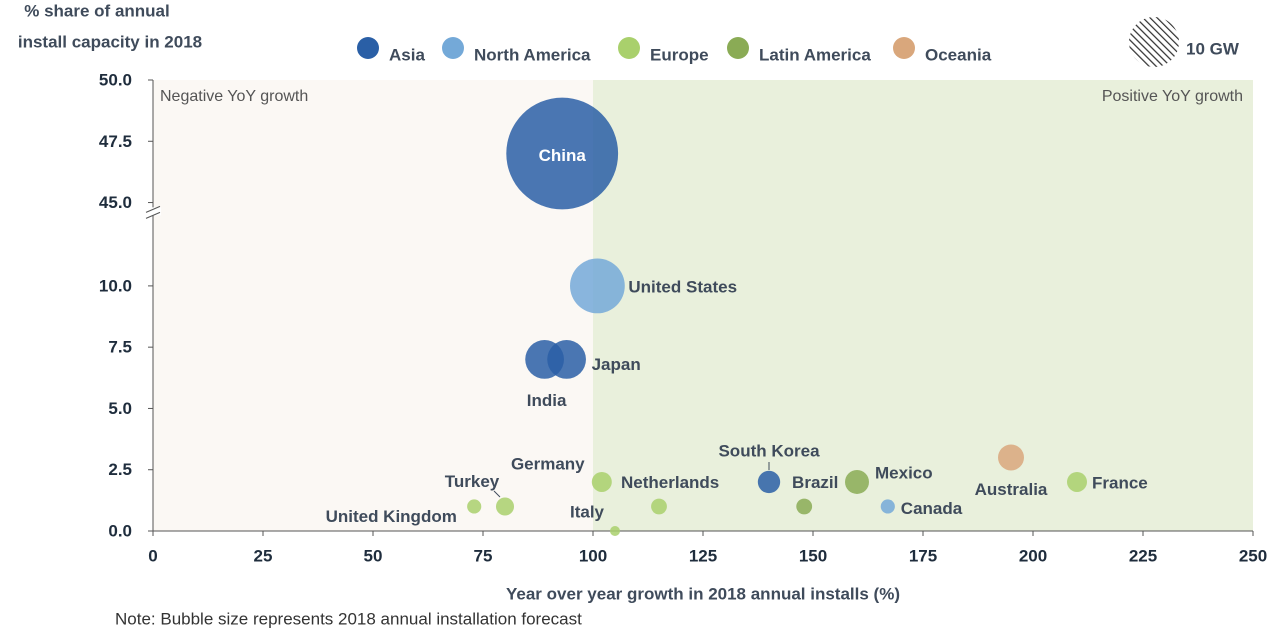 The height and width of the screenshot is (634, 1281). Describe the element at coordinates (1253, 555) in the screenshot. I see `x-tick-label: 250` at that location.